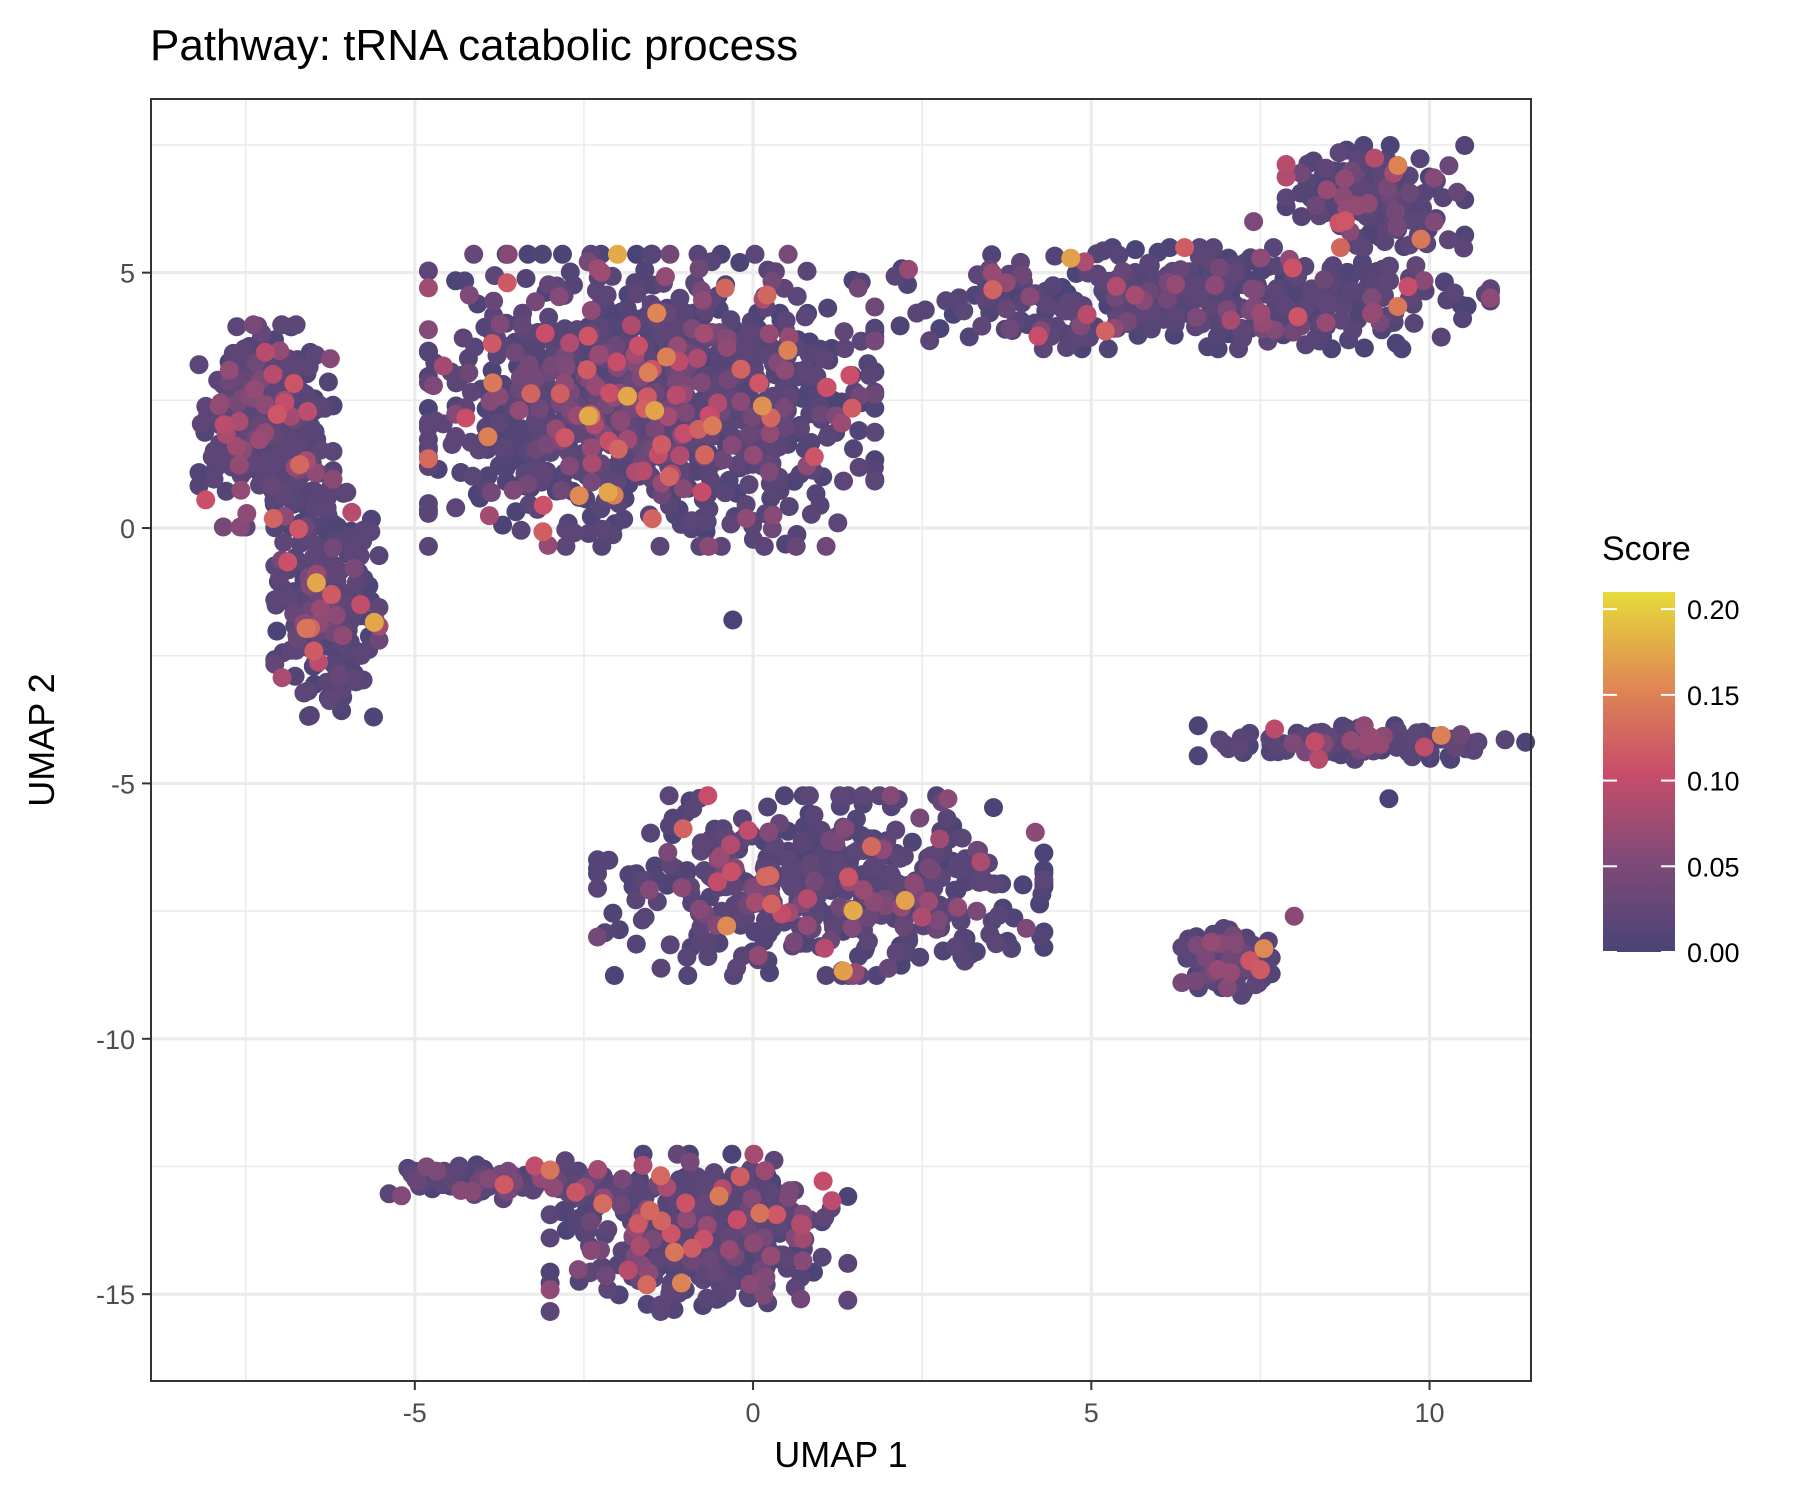 The image size is (1800, 1500). What do you see at coordinates (1713, 782) in the screenshot?
I see `color-bar-label: 0.10` at bounding box center [1713, 782].